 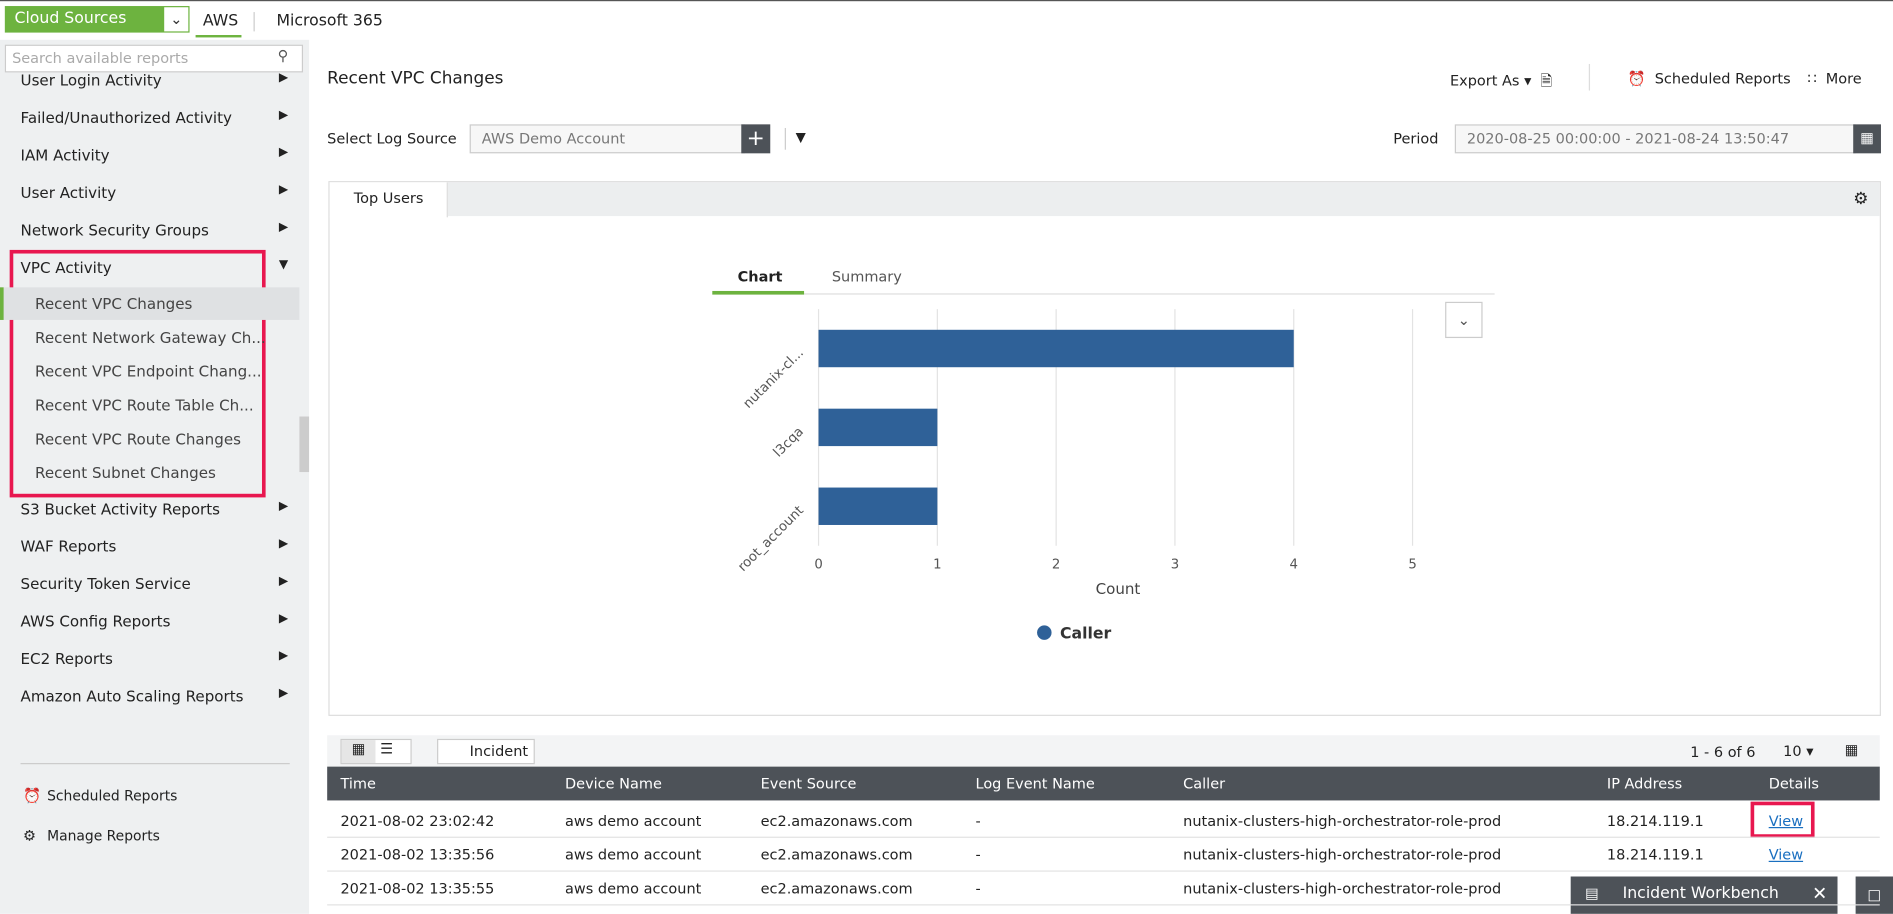 I want to click on footer-icon: ⏰, so click(x=31, y=796).